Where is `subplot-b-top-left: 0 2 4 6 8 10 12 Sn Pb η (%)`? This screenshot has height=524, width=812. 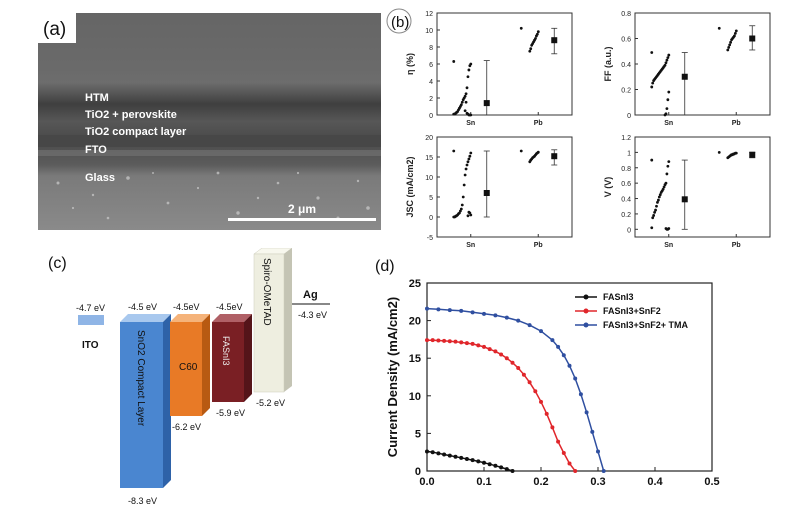
subplot-b-top-left: 0 2 4 6 8 10 12 Sn Pb η (%) is located at coordinates (489, 69).